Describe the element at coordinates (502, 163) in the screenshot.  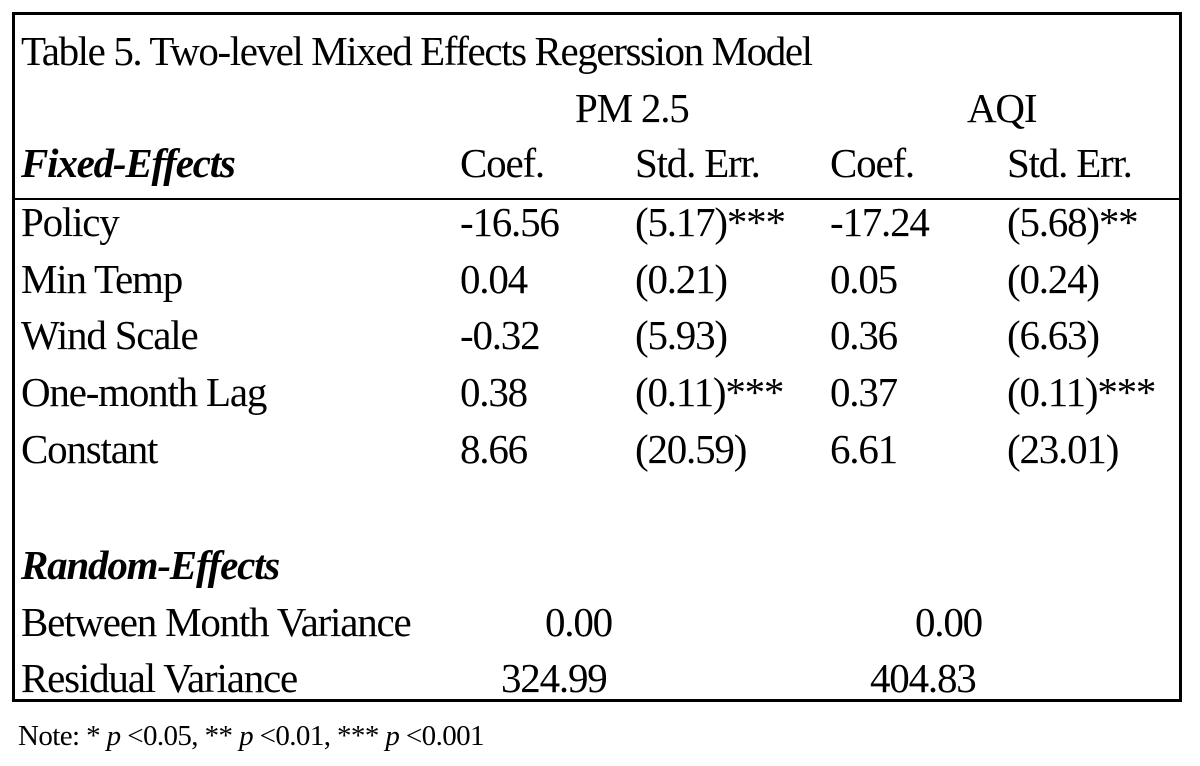
I see `col-header-pm-coef: Coef.` at that location.